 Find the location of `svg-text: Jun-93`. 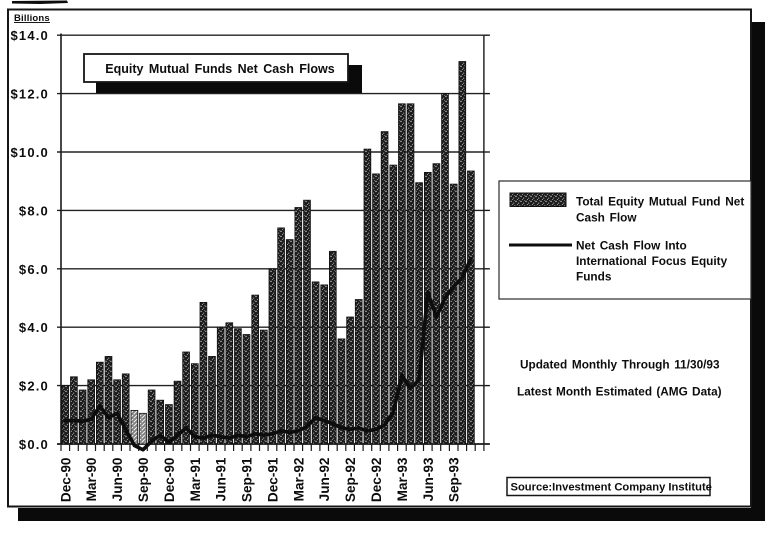

svg-text: Jun-93 is located at coordinates (428, 479).